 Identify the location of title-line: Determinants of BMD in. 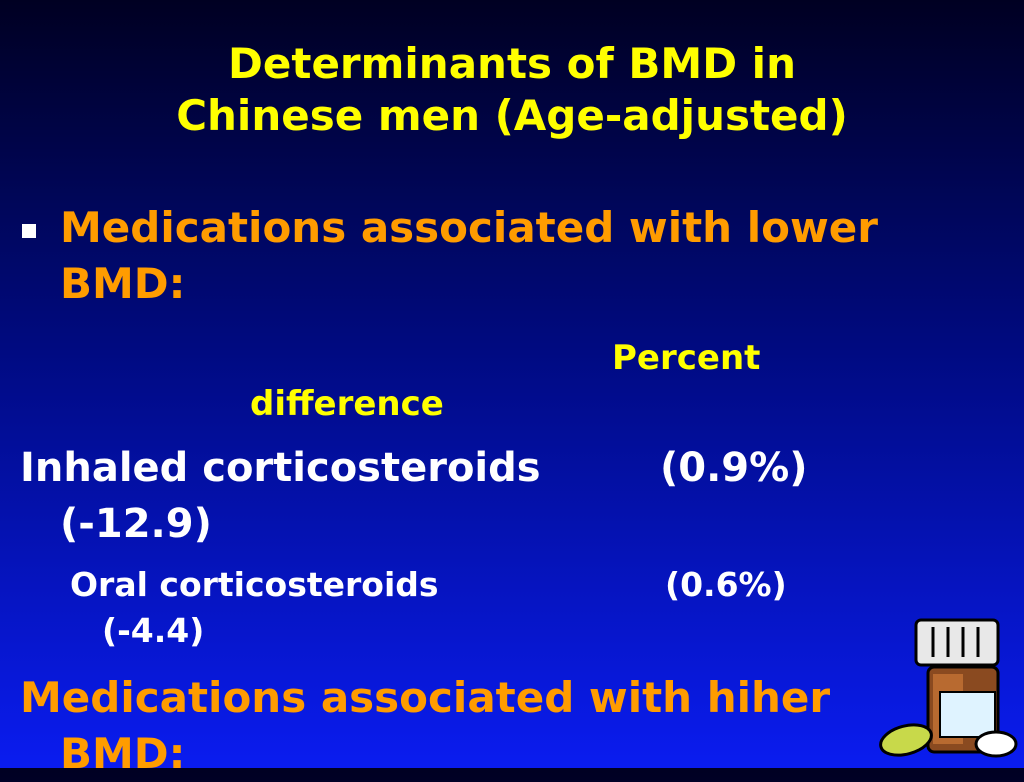
(512, 63).